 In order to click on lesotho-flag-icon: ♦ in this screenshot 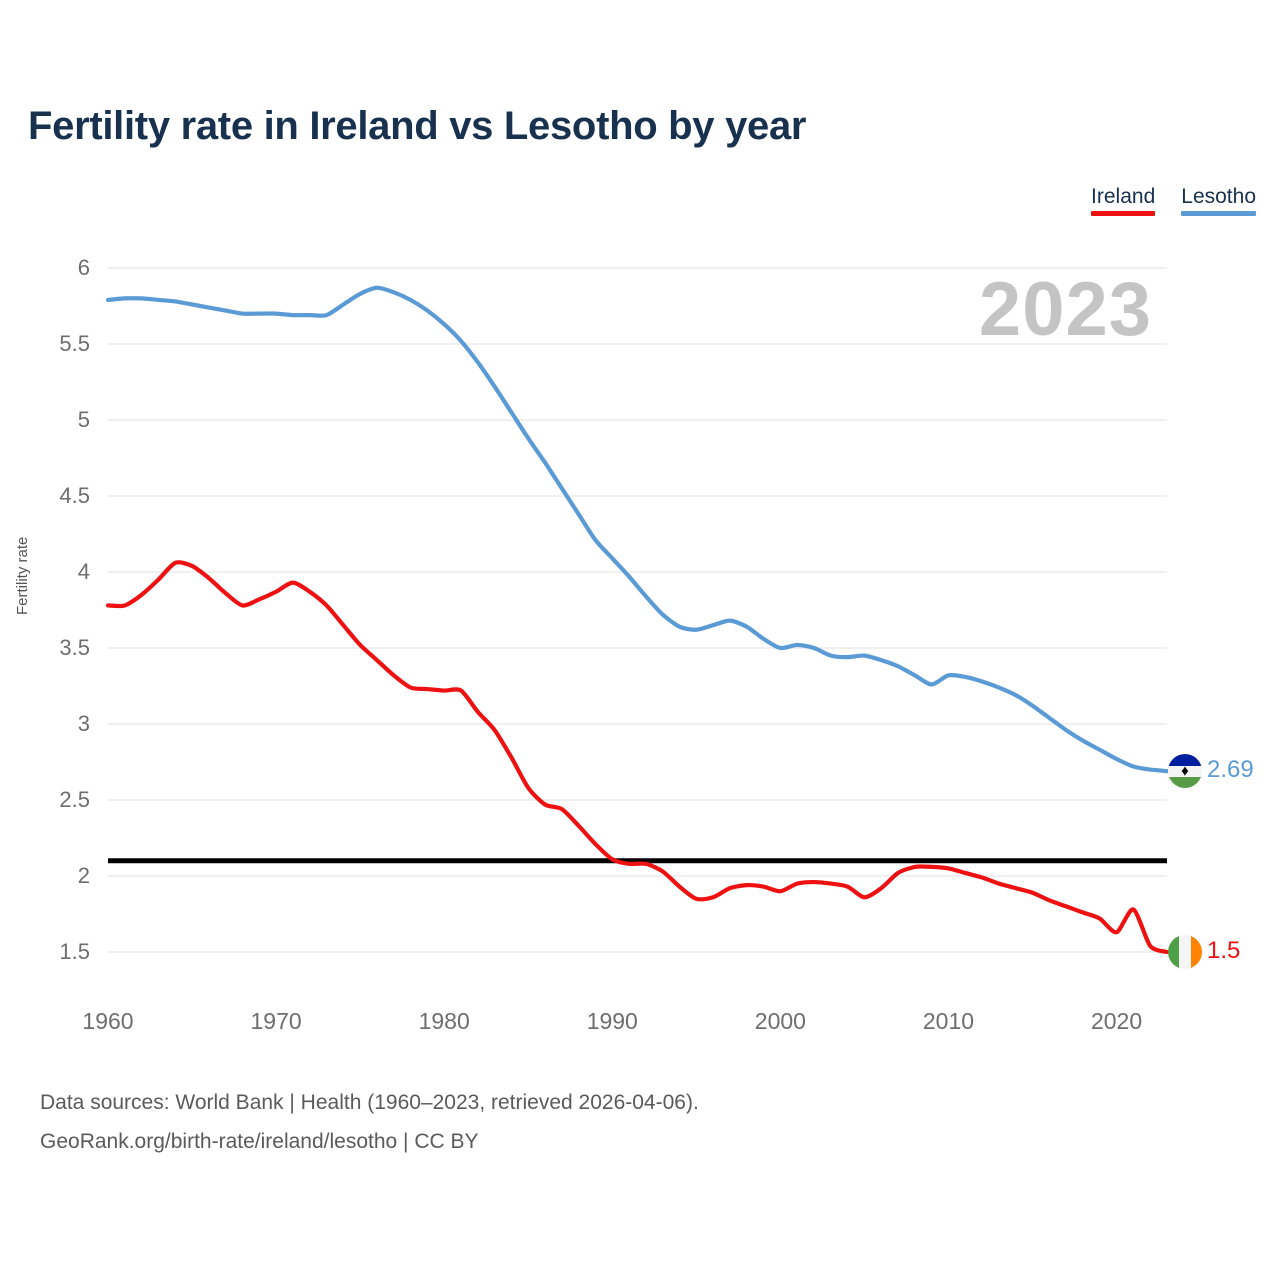, I will do `click(1185, 771)`.